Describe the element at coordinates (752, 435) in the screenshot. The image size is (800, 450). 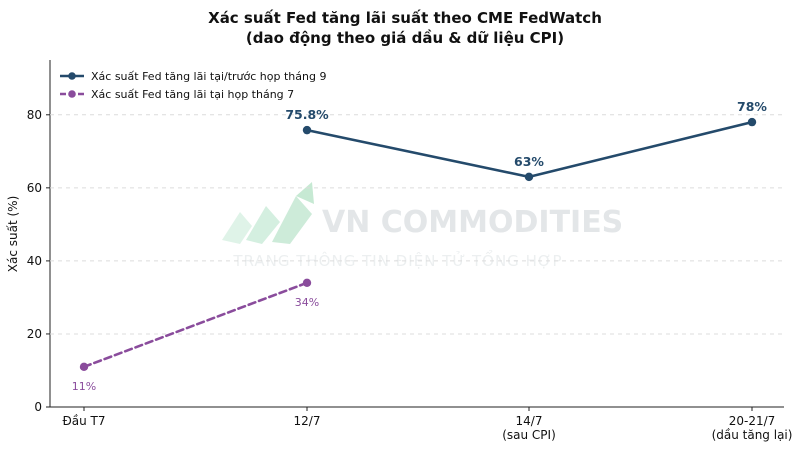
I see `x-tick-sublabel: (dầu tăng lại)` at that location.